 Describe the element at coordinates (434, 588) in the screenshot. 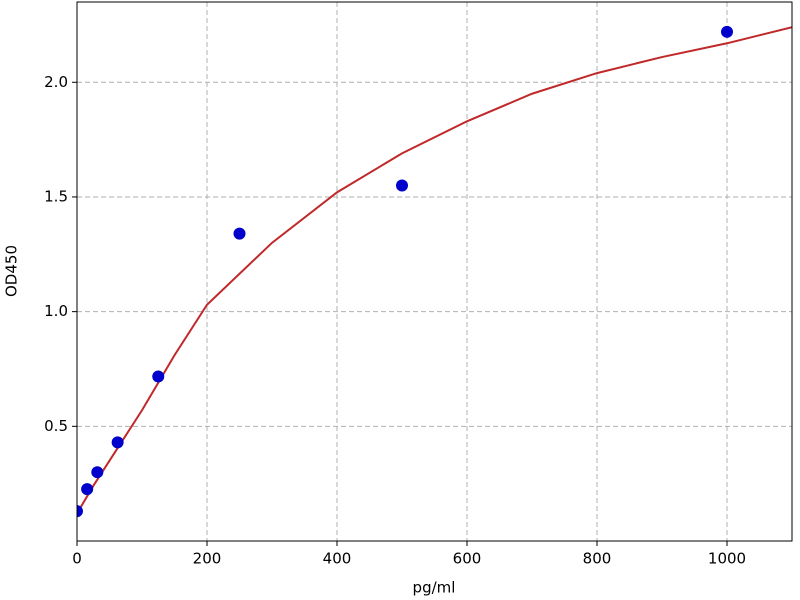

I see `x-axis-label: pg/ml` at that location.